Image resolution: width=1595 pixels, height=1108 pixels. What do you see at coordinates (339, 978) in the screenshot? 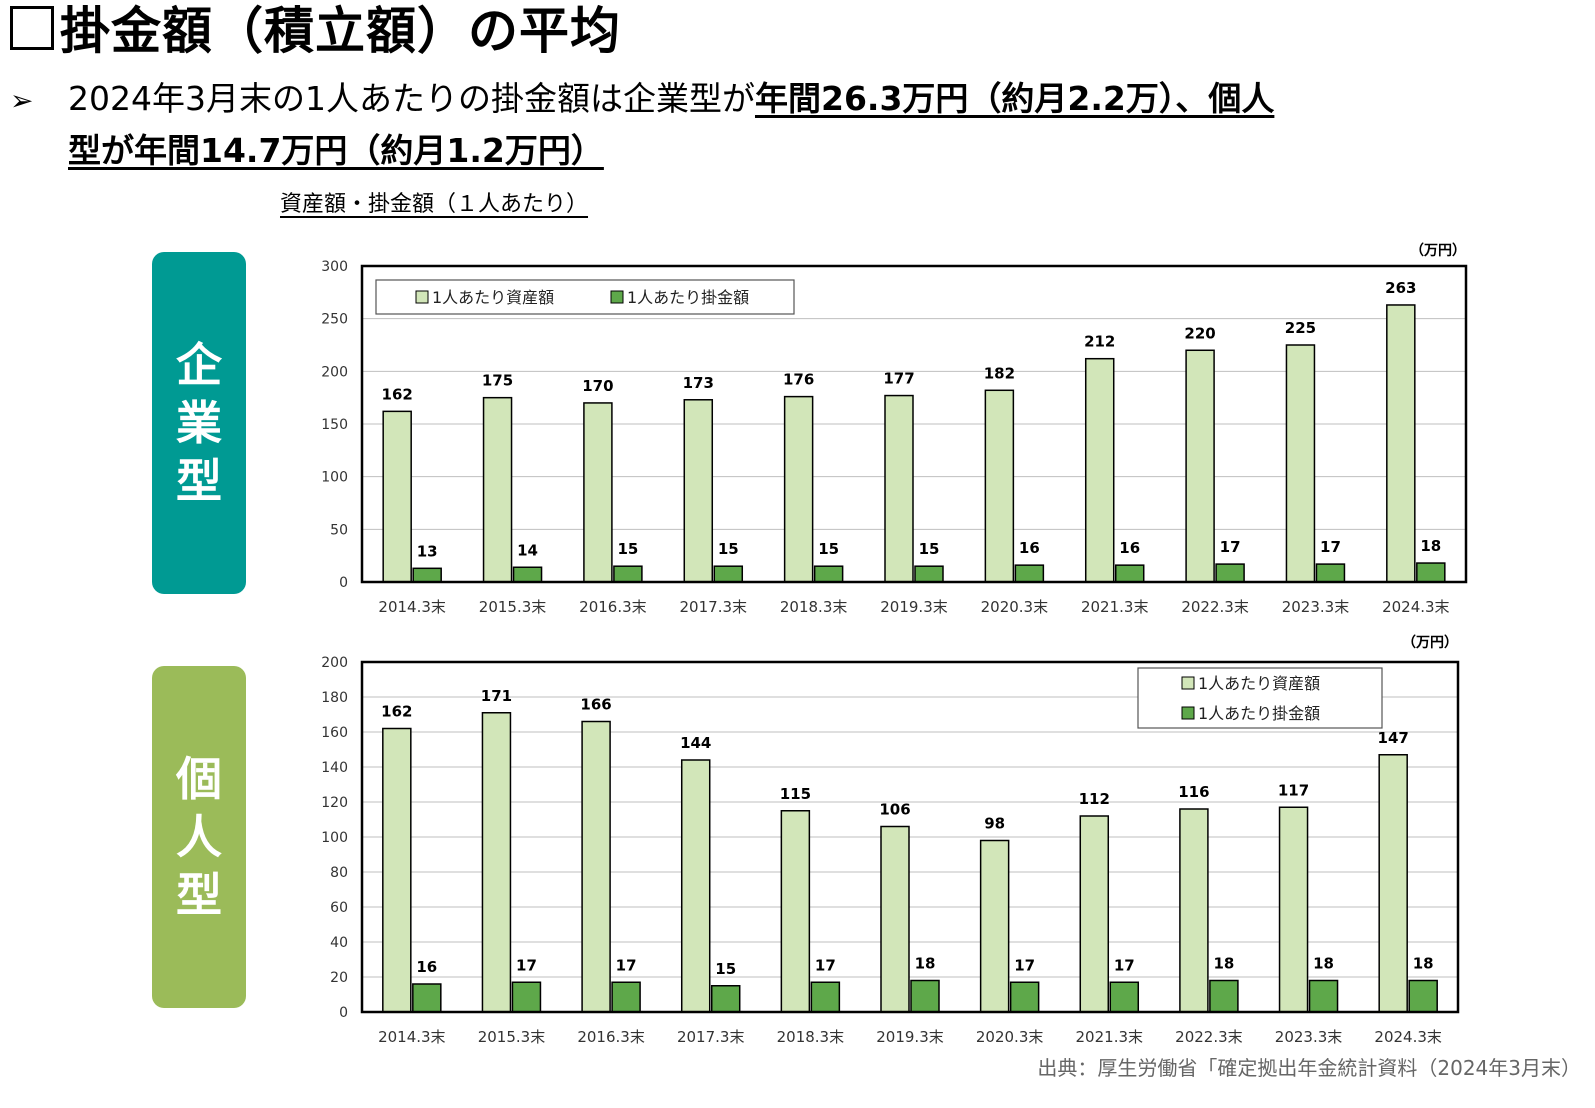
I see `y-tick-label: 20` at bounding box center [339, 978].